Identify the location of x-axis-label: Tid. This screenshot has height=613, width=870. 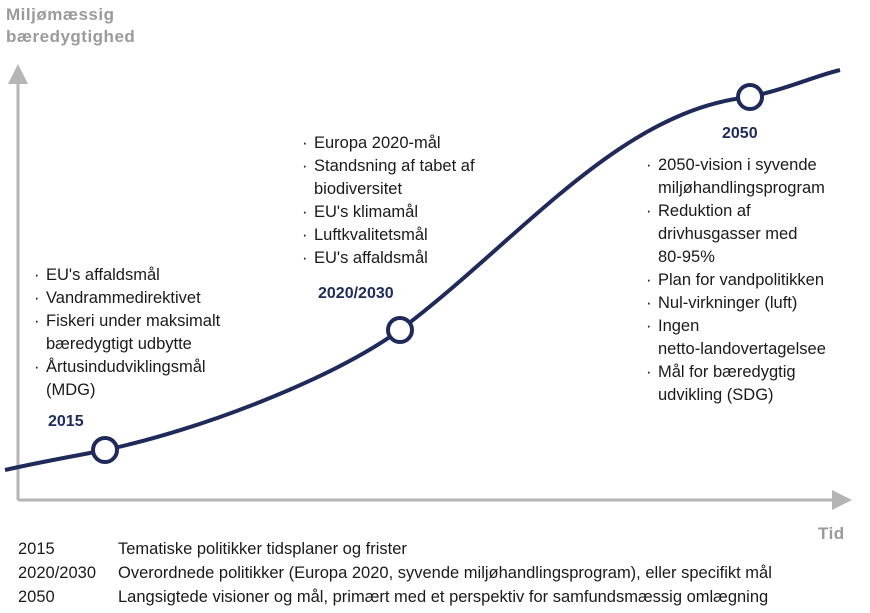
(831, 533).